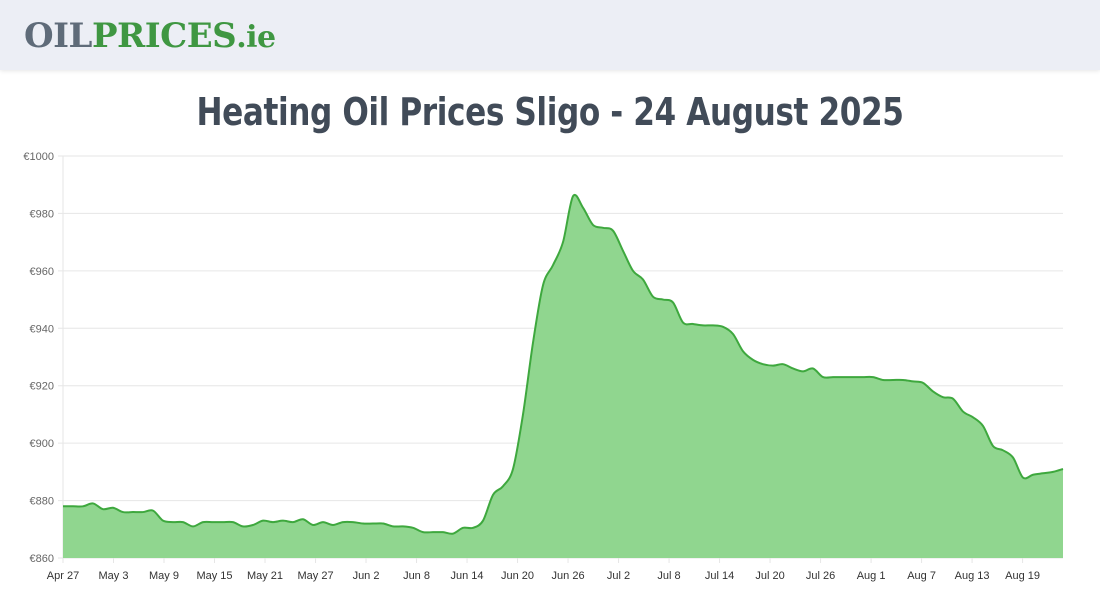  I want to click on y-tick-label: €960, so click(42, 272).